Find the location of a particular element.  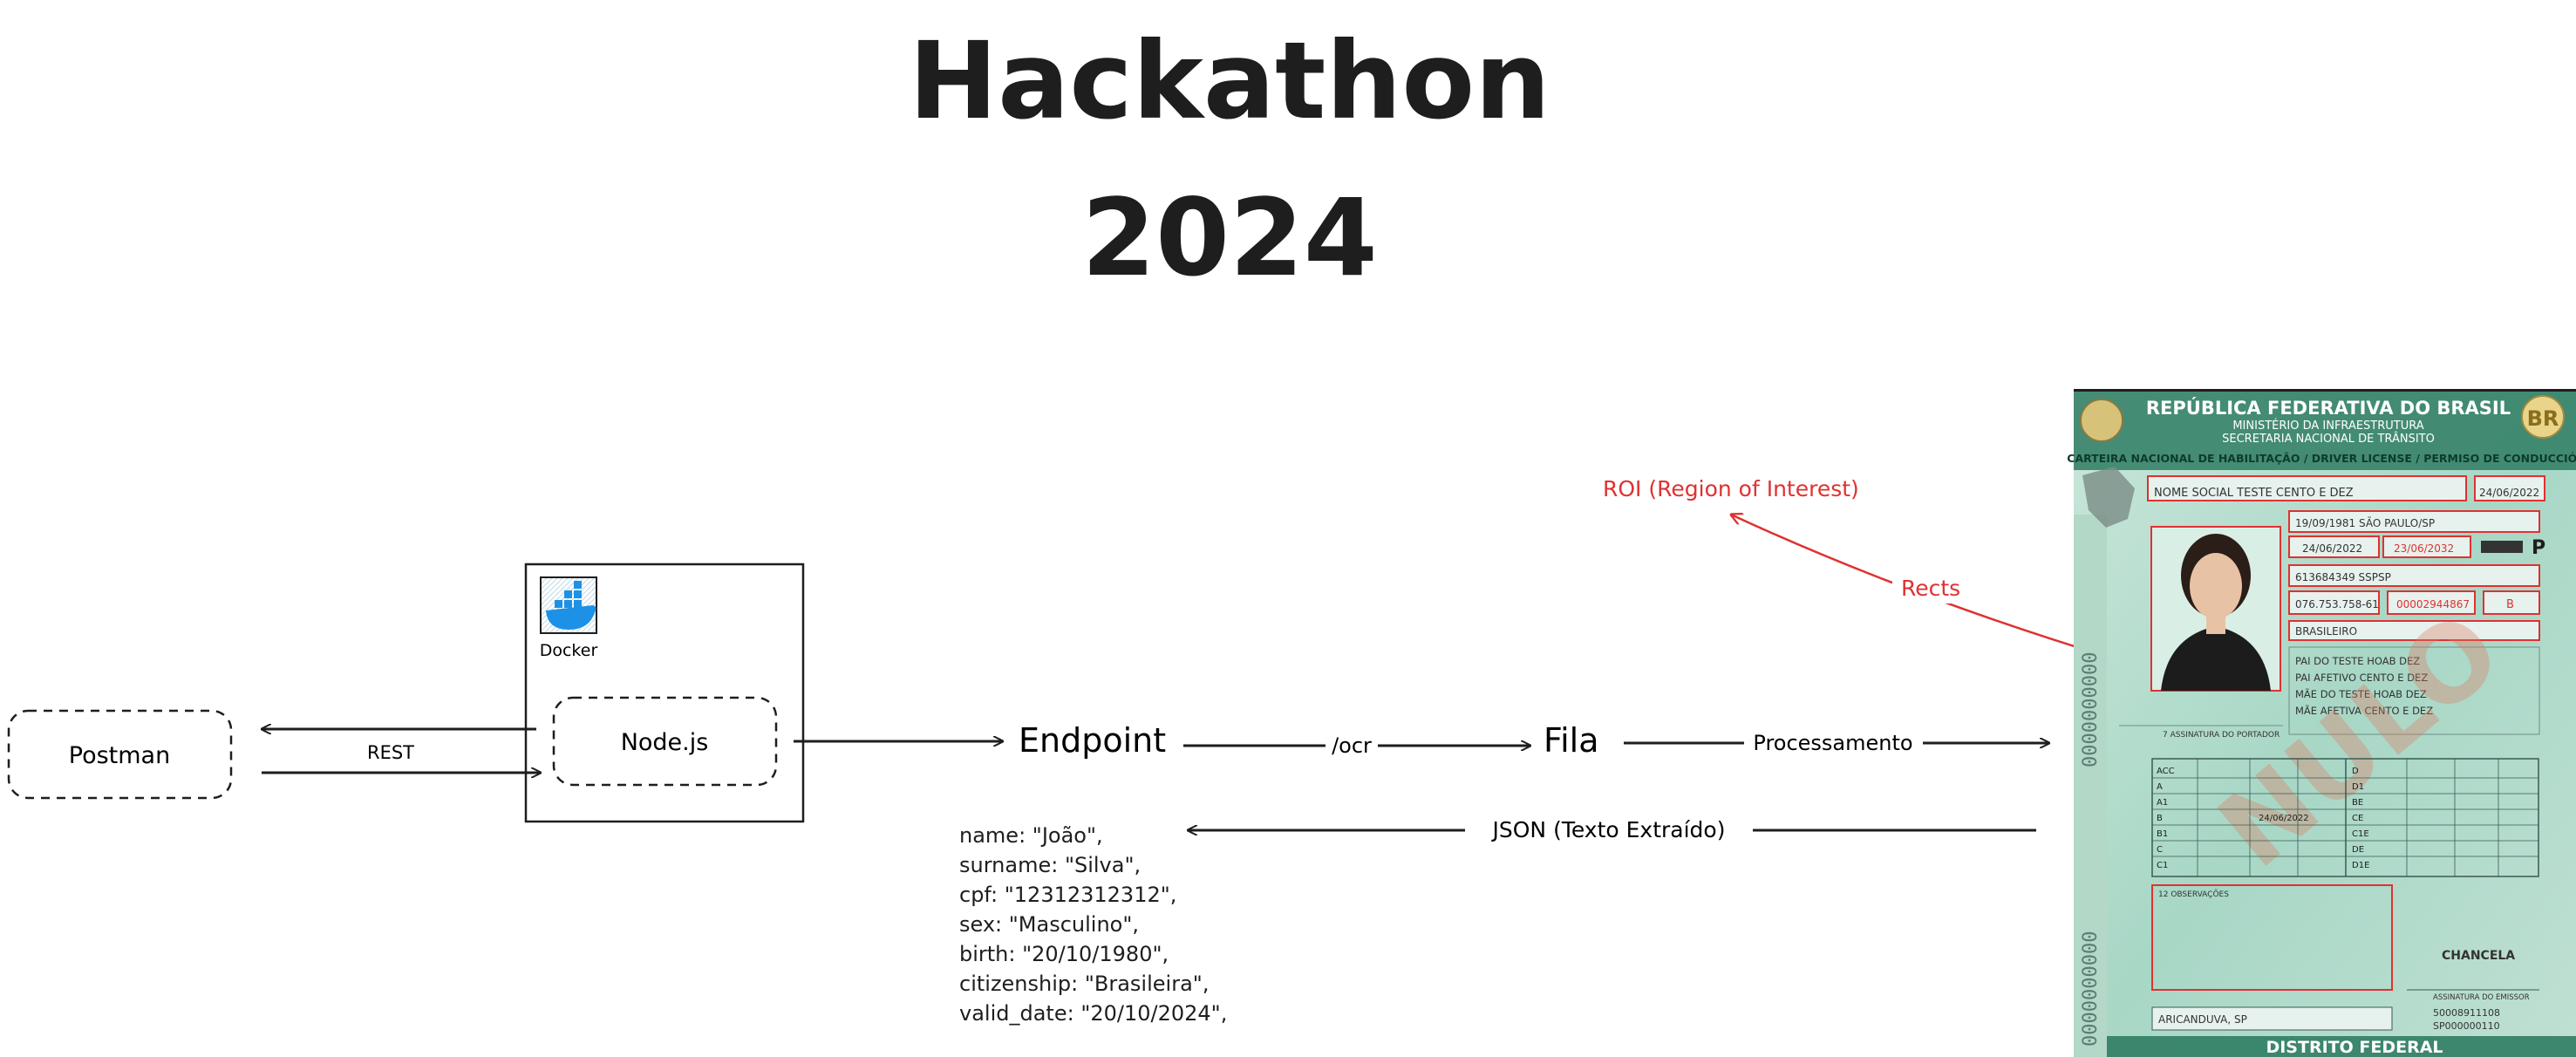

cat-row: ACC is located at coordinates (2166, 772).